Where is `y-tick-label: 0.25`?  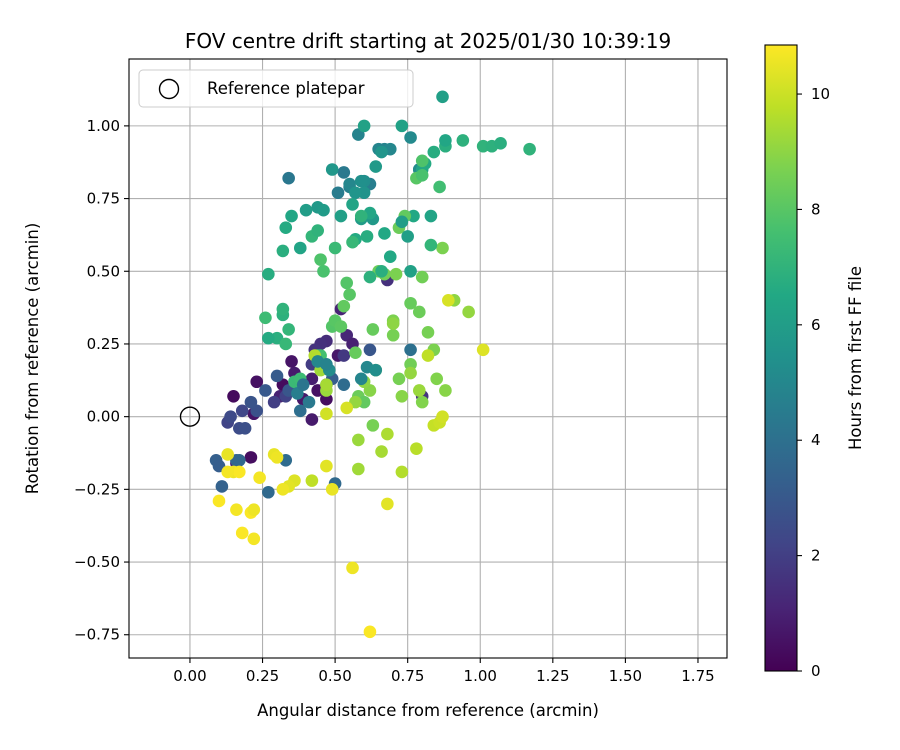
y-tick-label: 0.25 is located at coordinates (103, 344).